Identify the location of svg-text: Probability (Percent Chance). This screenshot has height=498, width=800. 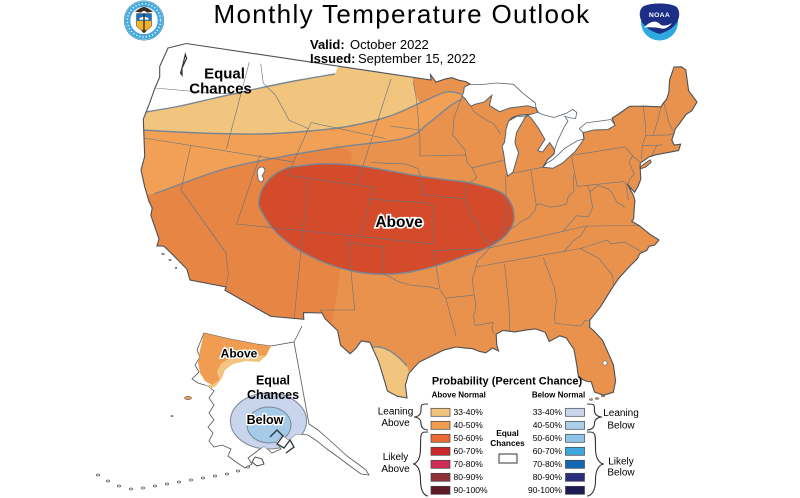
(507, 382).